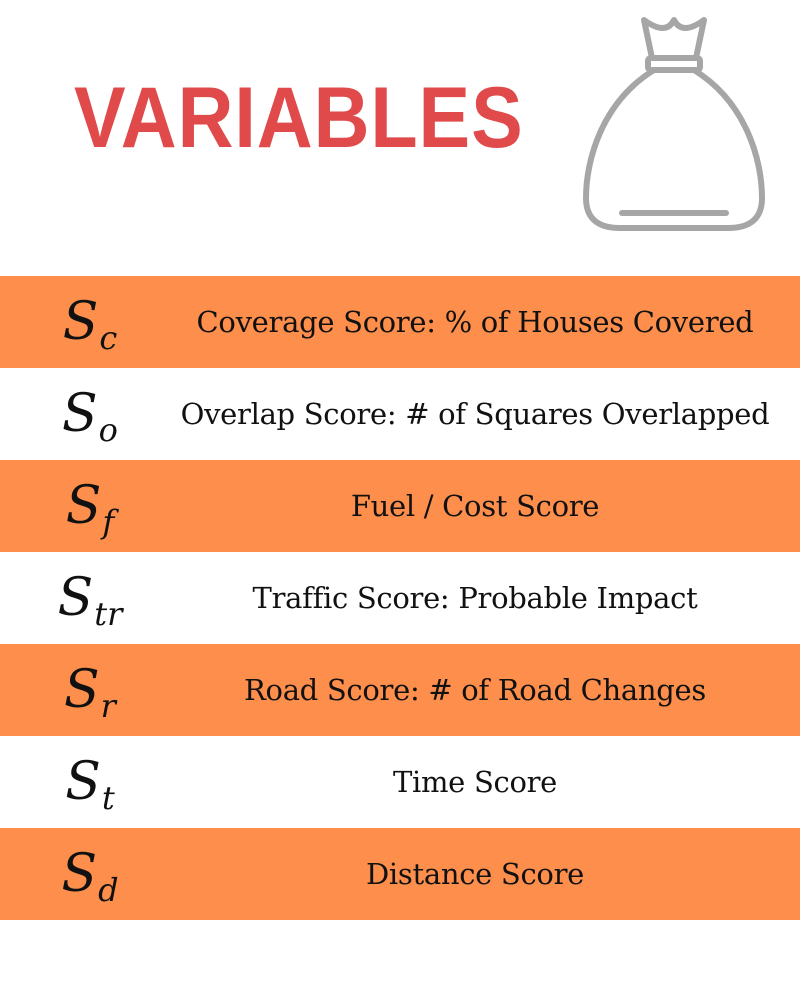 The image size is (800, 1000). Describe the element at coordinates (475, 506) in the screenshot. I see `variable-description: Fuel / Cost Score` at that location.